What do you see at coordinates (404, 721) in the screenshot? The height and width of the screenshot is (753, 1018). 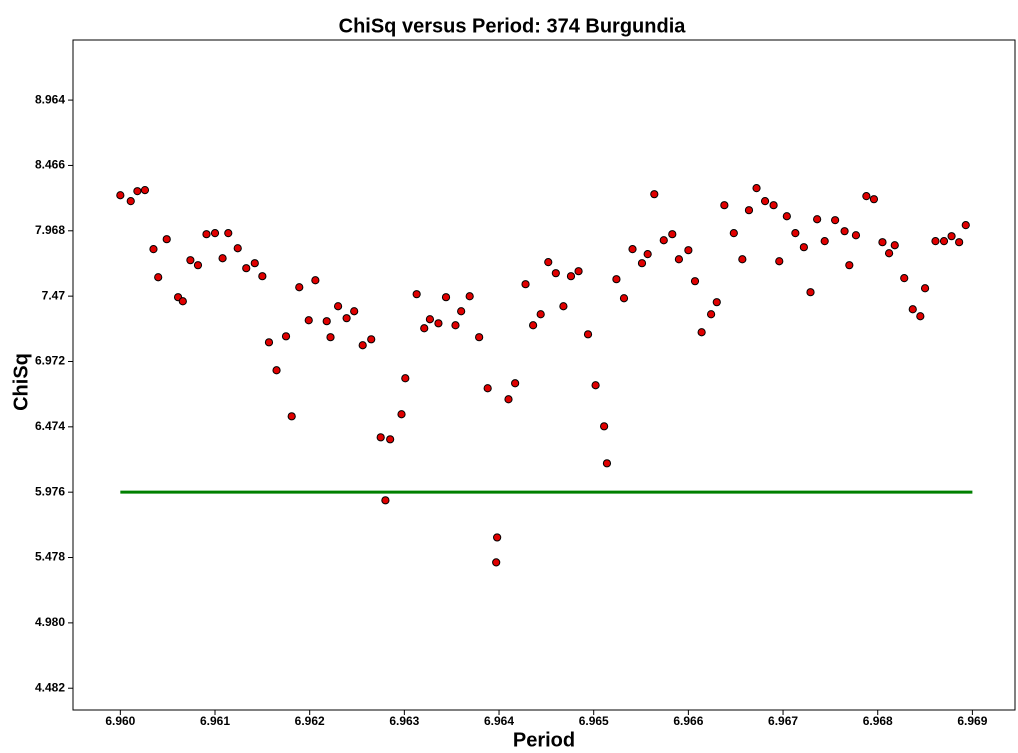 I see `x-tick-label: 6.963` at bounding box center [404, 721].